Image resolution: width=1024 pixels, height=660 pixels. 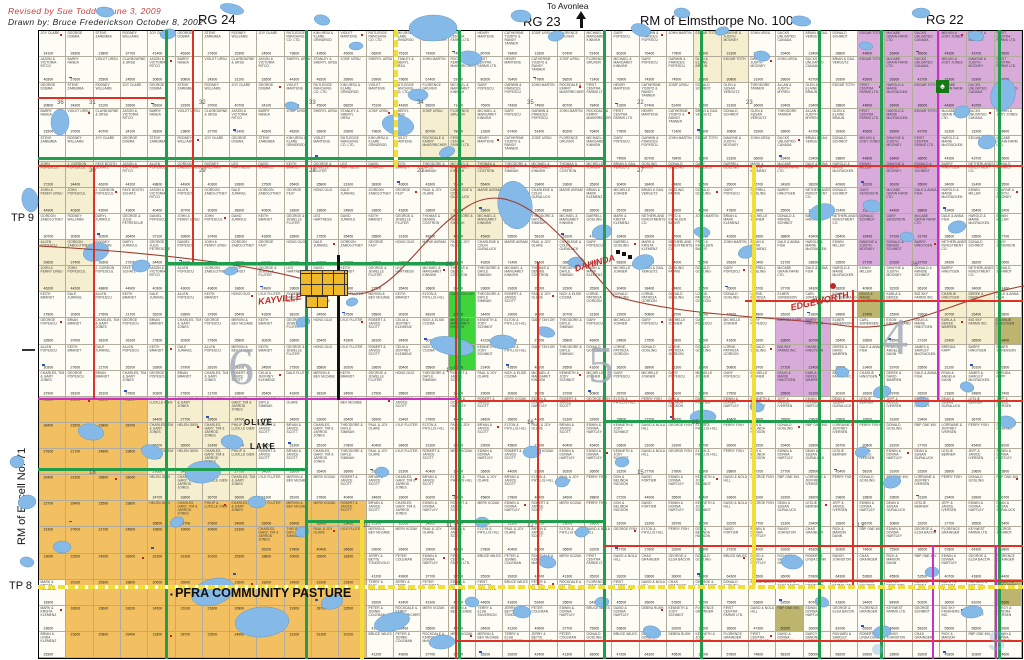 What do you see at coordinates (321, 184) in the screenshot?
I see `parcel-assessment-value: 35800` at bounding box center [321, 184].